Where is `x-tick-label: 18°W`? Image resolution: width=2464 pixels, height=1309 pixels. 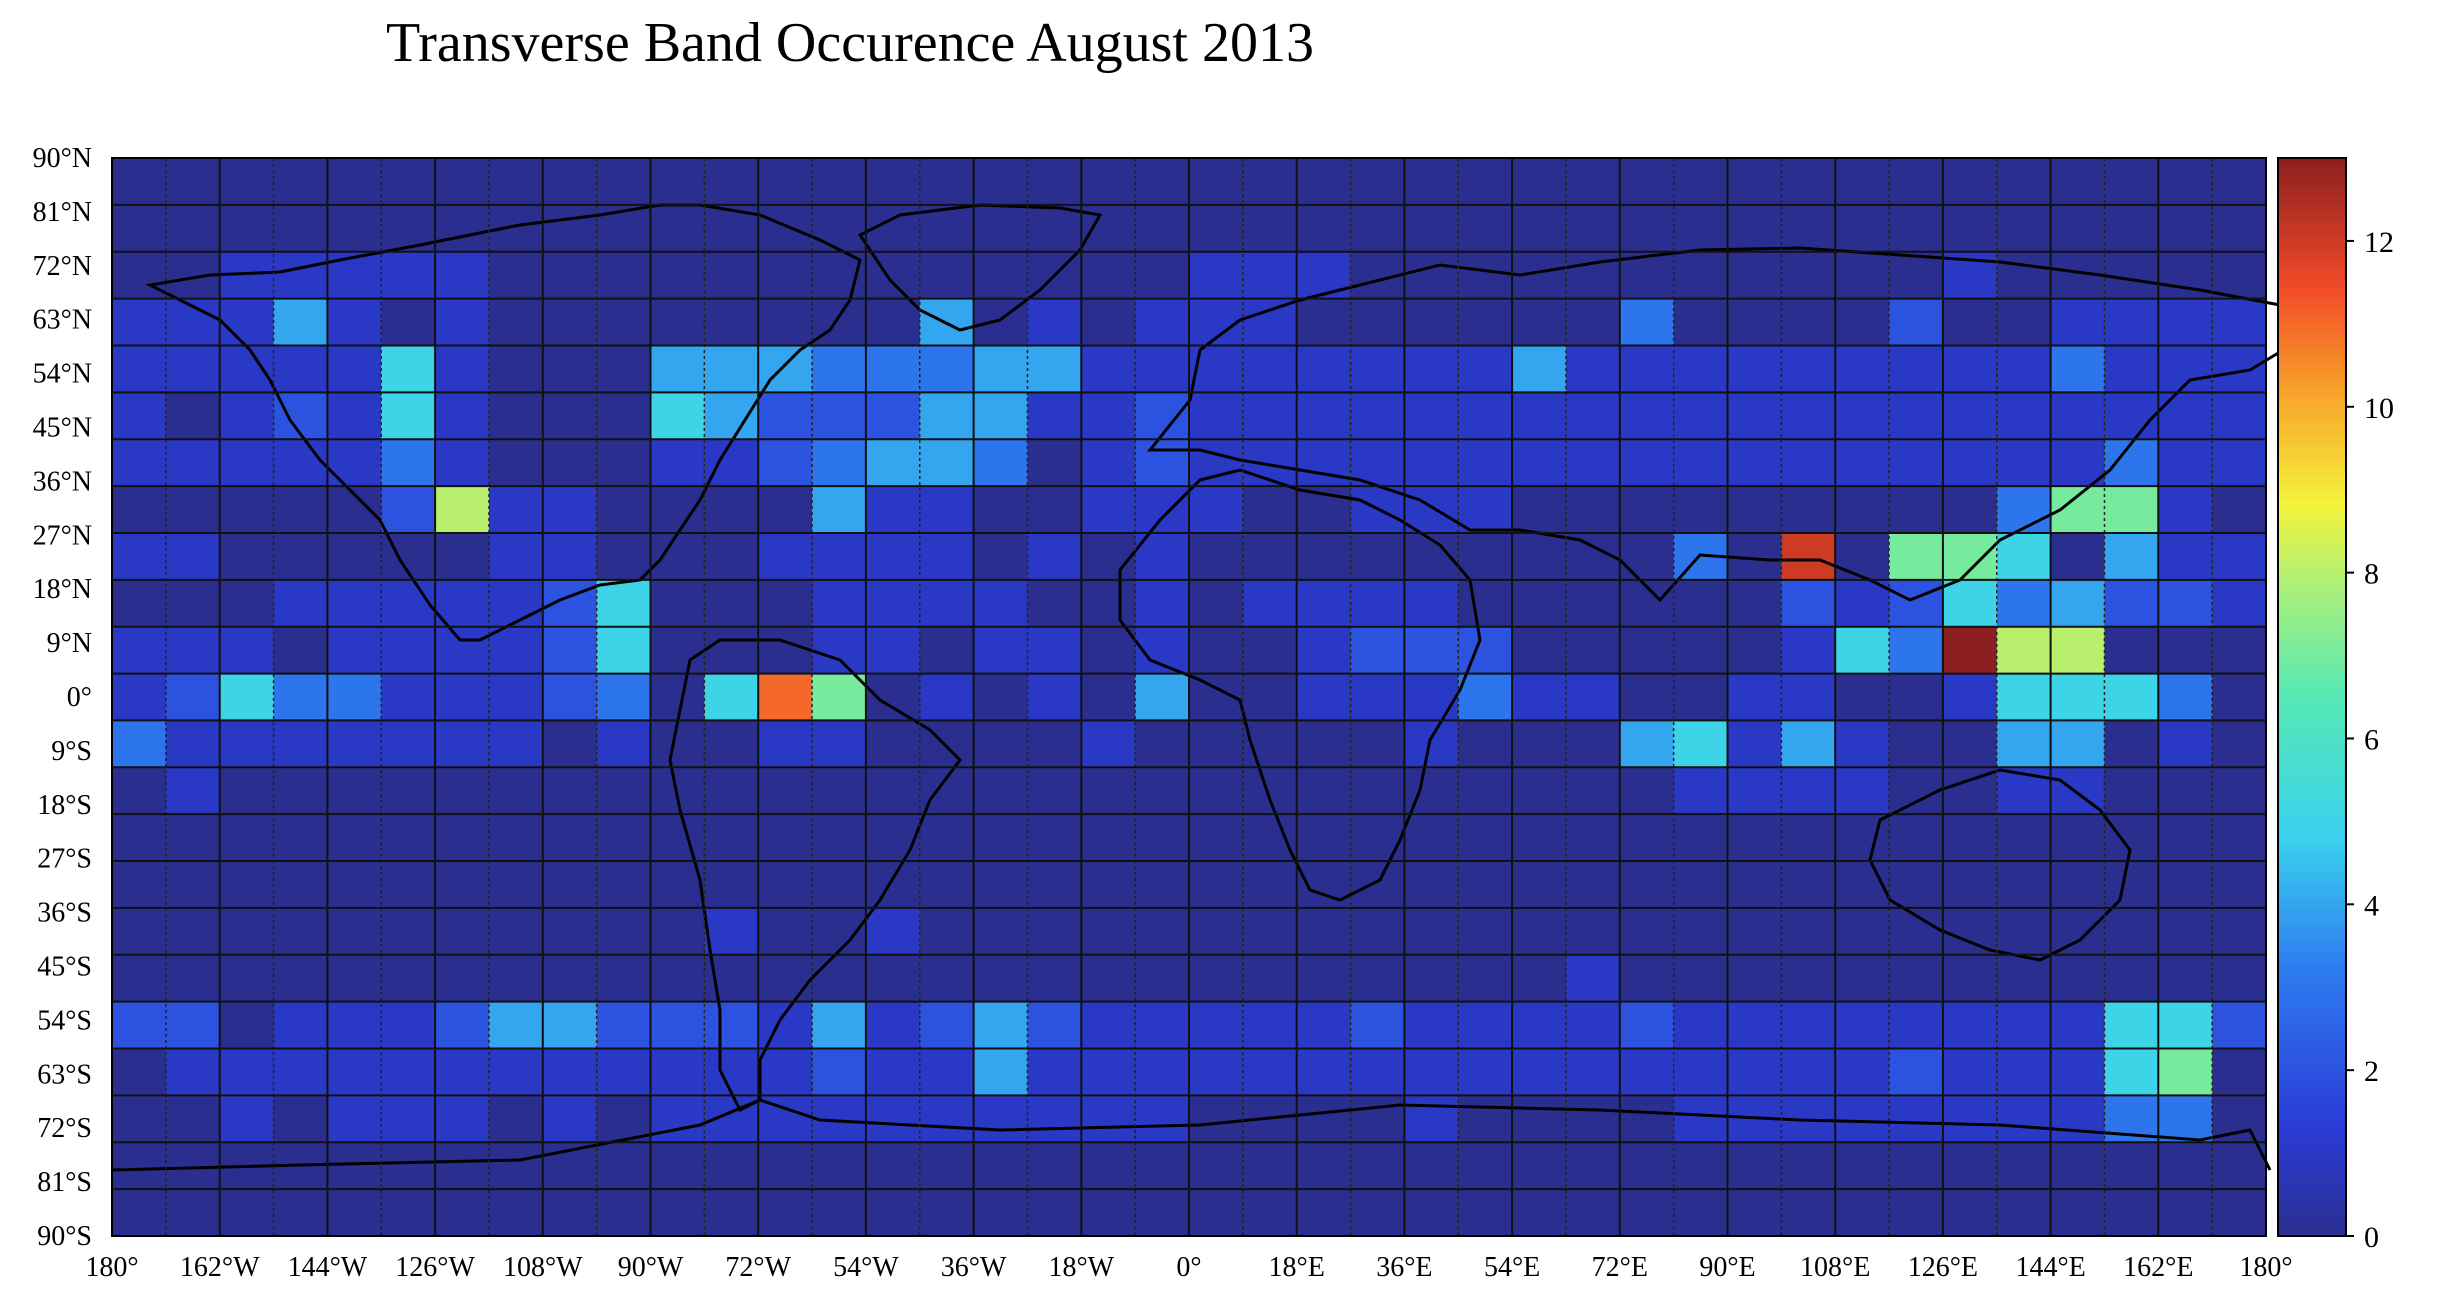
x-tick-label: 18°W is located at coordinates (1081, 1267).